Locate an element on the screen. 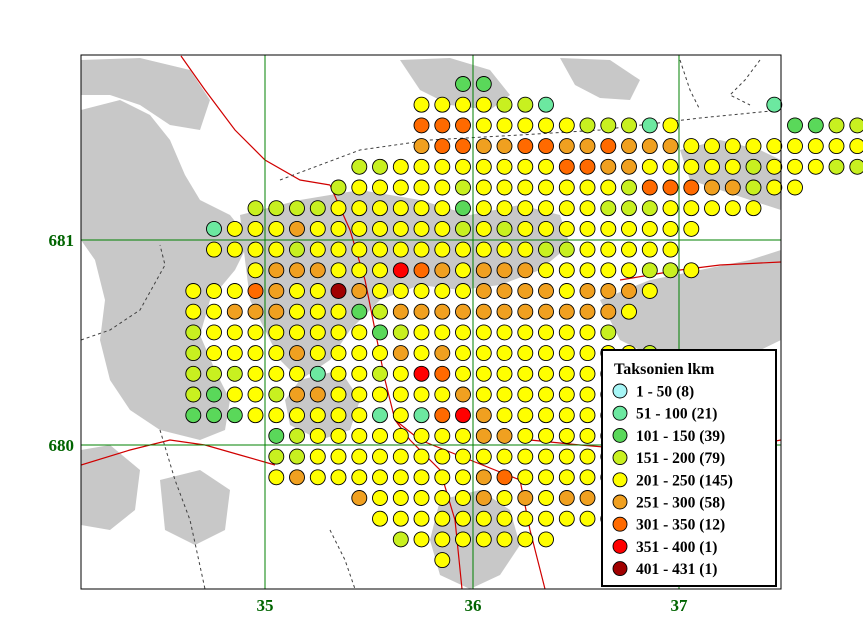 The width and height of the screenshot is (863, 622). boundary-northeast is located at coordinates (690, 85).